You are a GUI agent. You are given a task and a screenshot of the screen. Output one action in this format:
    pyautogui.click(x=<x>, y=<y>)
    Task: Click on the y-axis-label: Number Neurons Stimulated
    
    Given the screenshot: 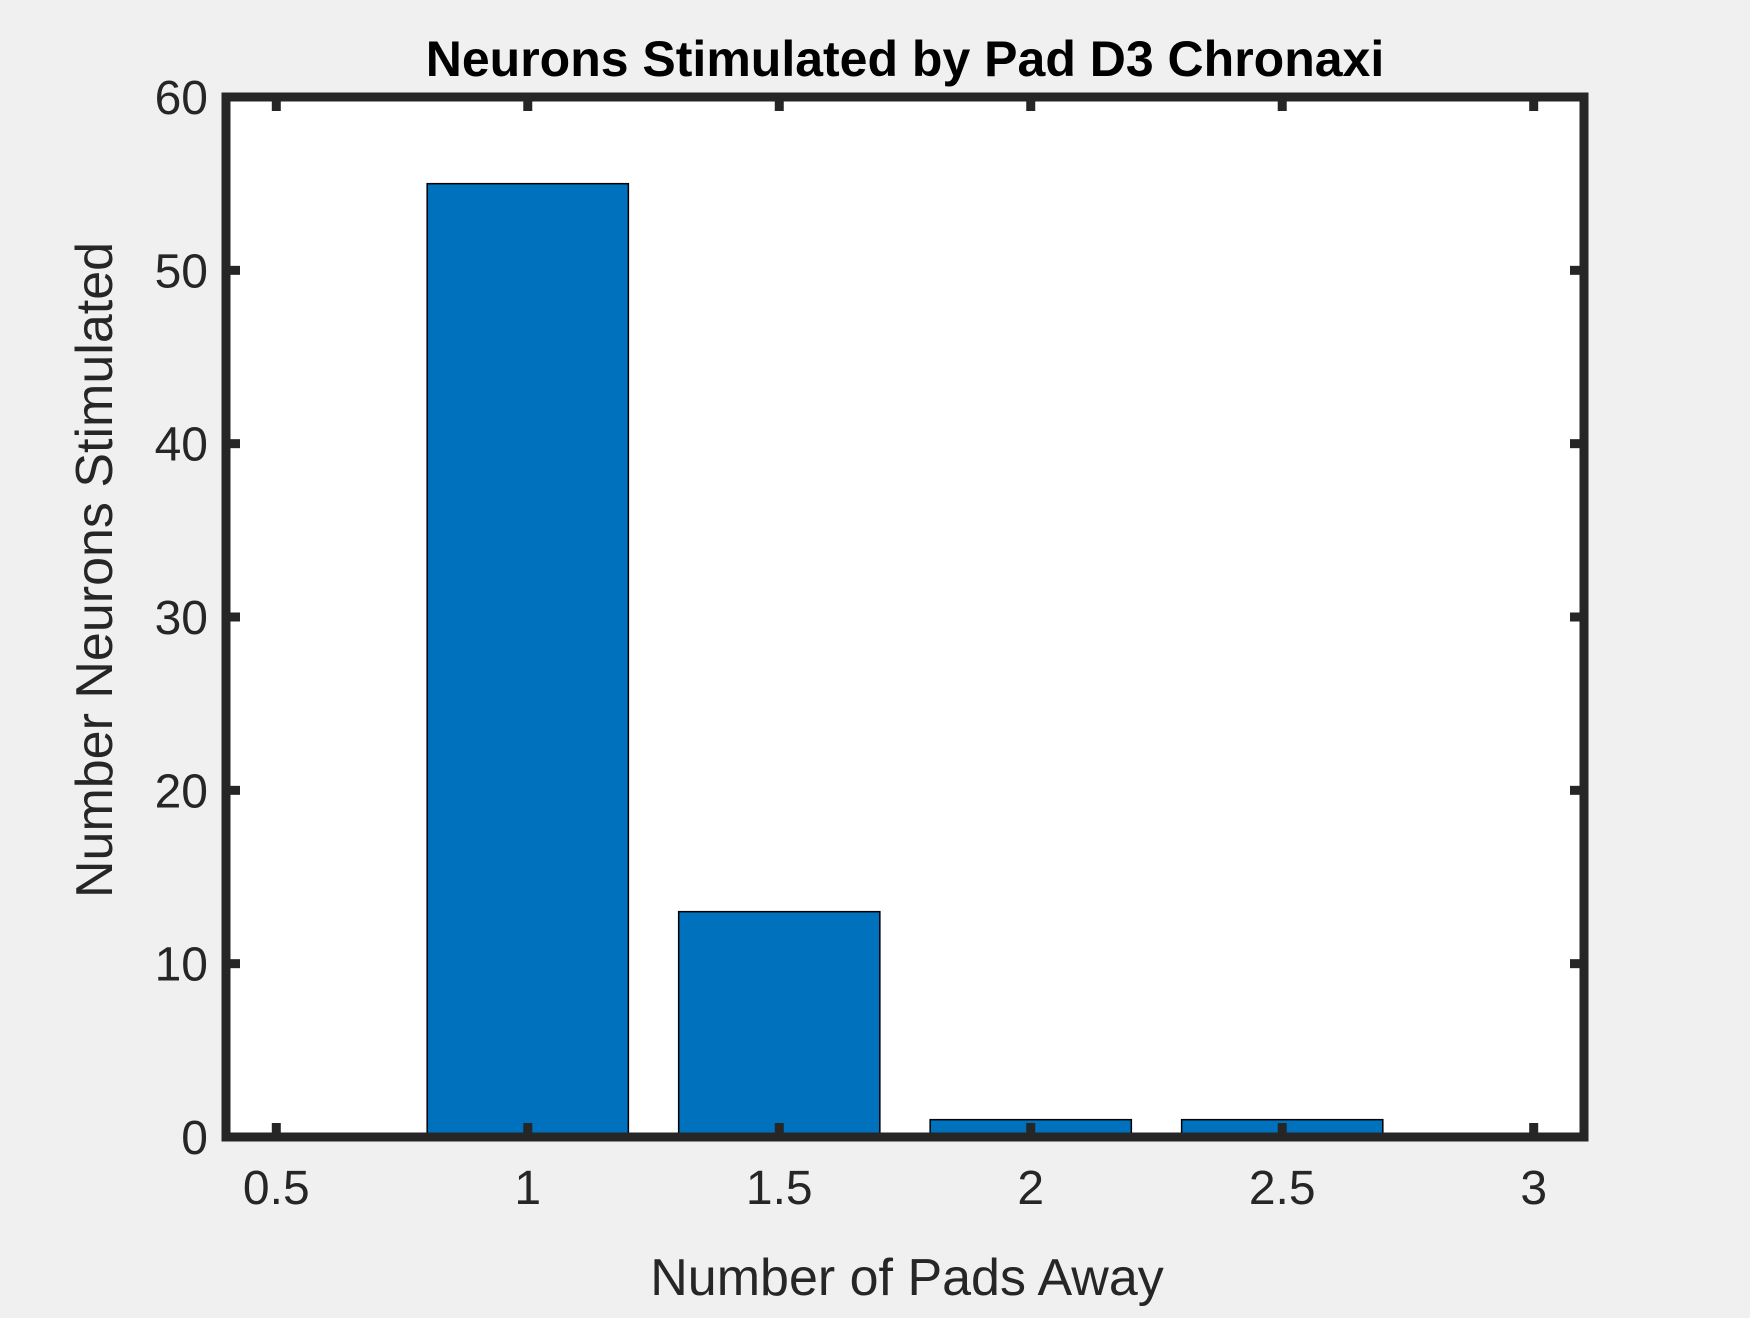 What is the action you would take?
    pyautogui.click(x=95, y=570)
    